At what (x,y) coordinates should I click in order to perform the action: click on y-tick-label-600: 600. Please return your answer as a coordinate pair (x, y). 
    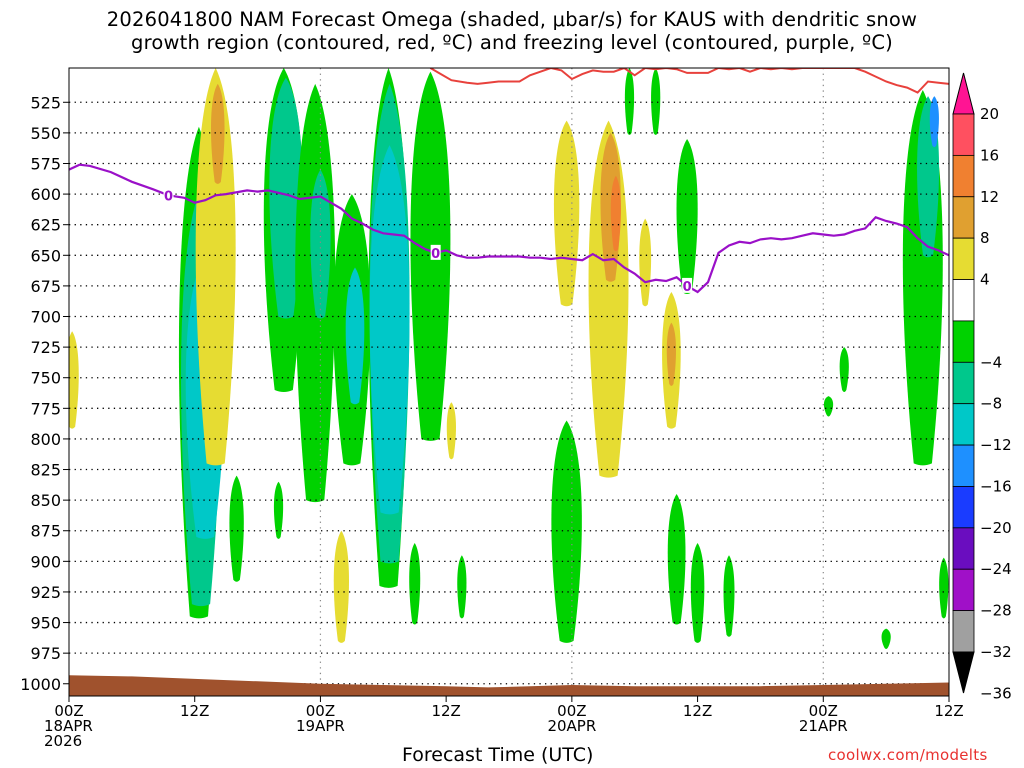
    Looking at the image, I should click on (45, 194).